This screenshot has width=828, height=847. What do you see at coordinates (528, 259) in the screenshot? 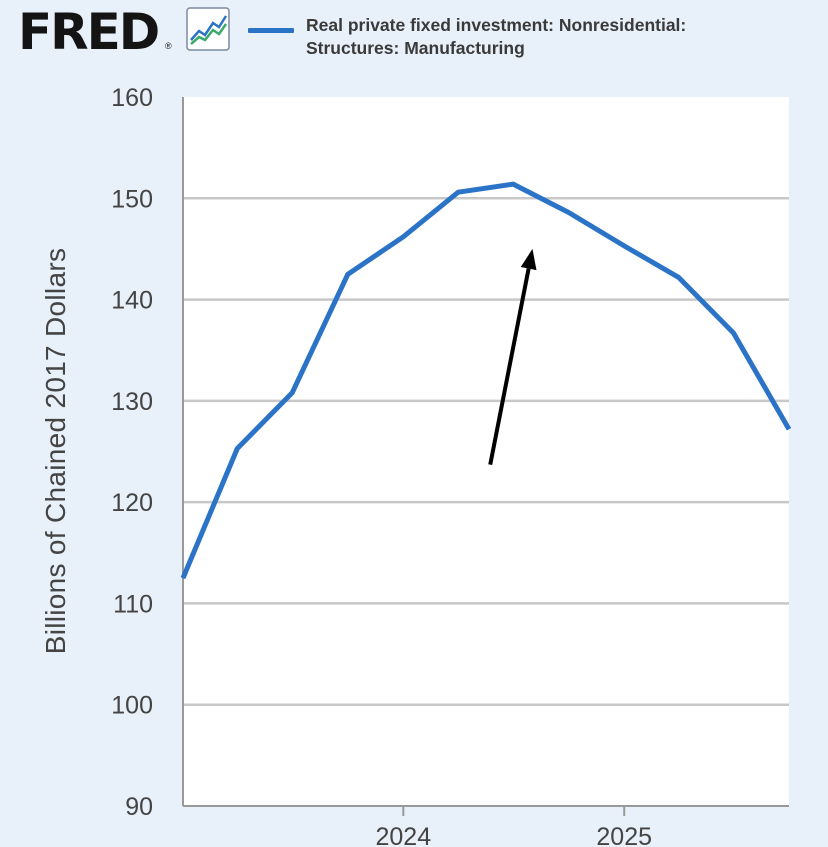
I see `annotation-arrow-head` at bounding box center [528, 259].